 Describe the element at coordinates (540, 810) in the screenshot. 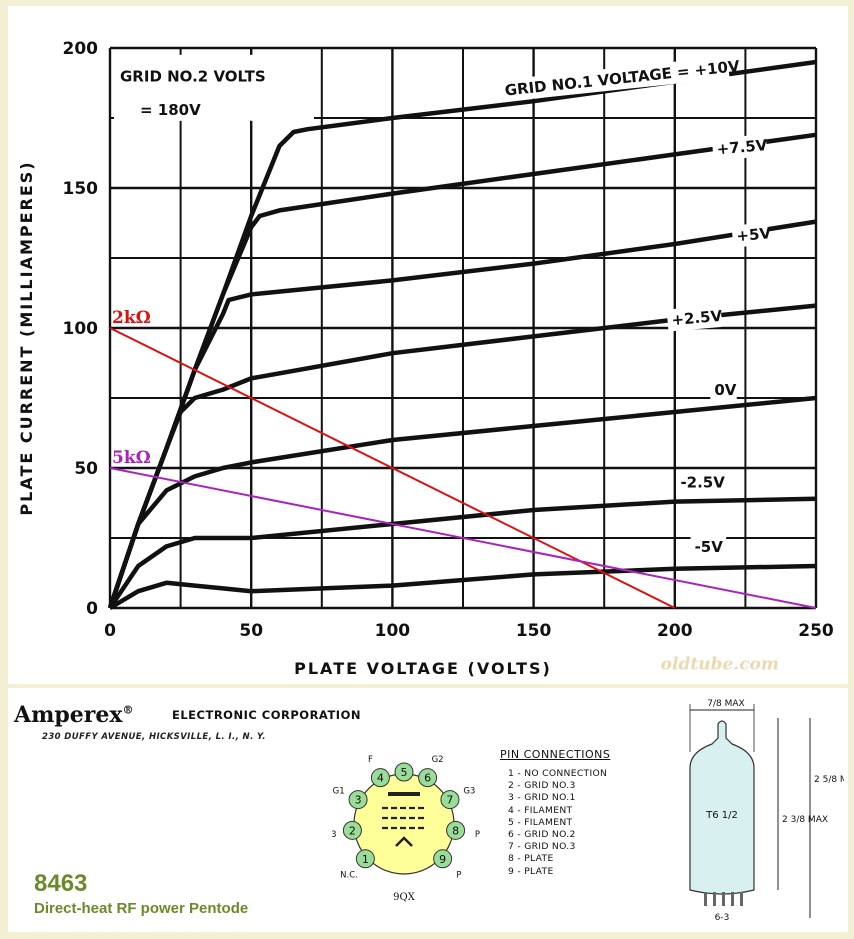

I see `pin-item: 4 - FILAMENT` at that location.